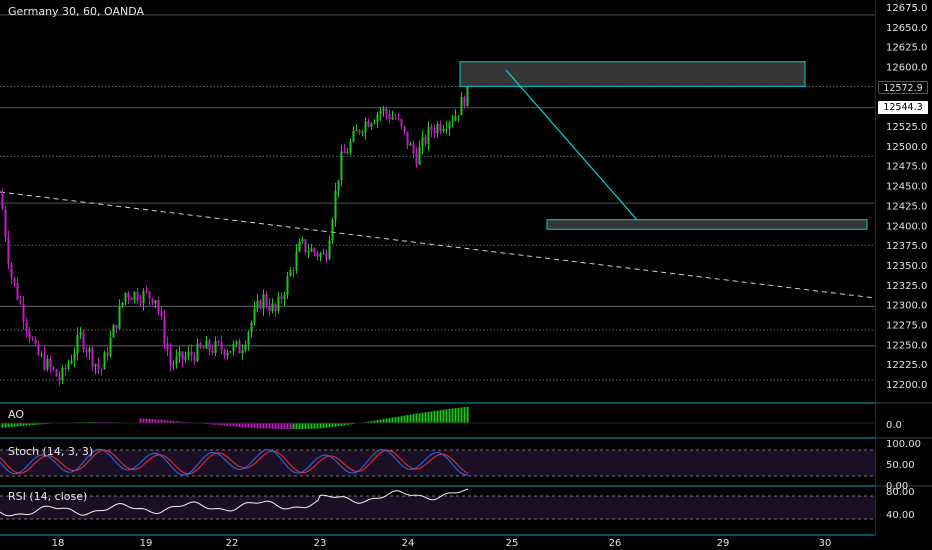  What do you see at coordinates (320, 543) in the screenshot?
I see `date-tick-label: 23` at bounding box center [320, 543].